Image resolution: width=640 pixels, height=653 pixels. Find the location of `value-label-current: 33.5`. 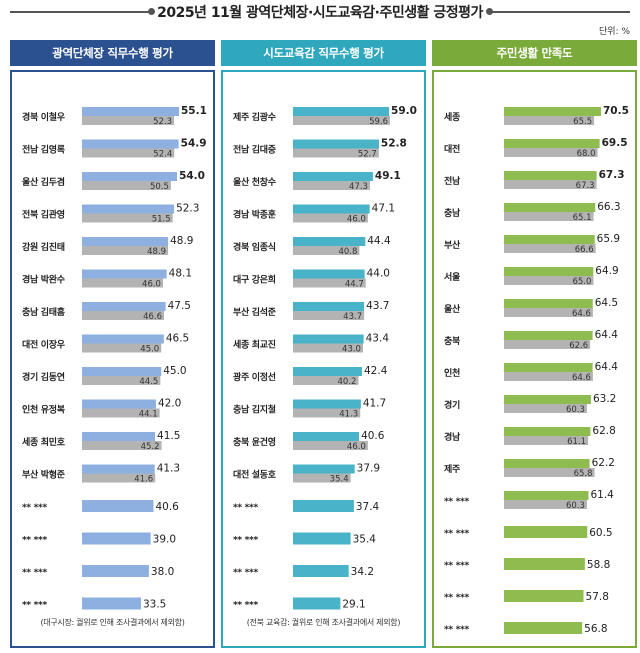

value-label-current: 33.5 is located at coordinates (154, 605).